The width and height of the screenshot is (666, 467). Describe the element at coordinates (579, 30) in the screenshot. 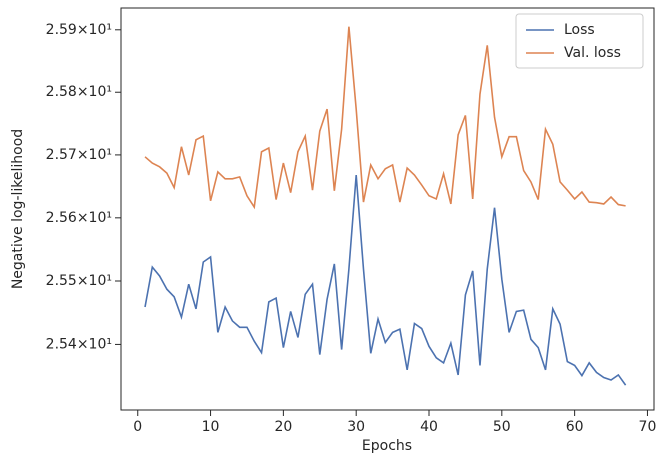

I see `legend-label: Loss` at that location.